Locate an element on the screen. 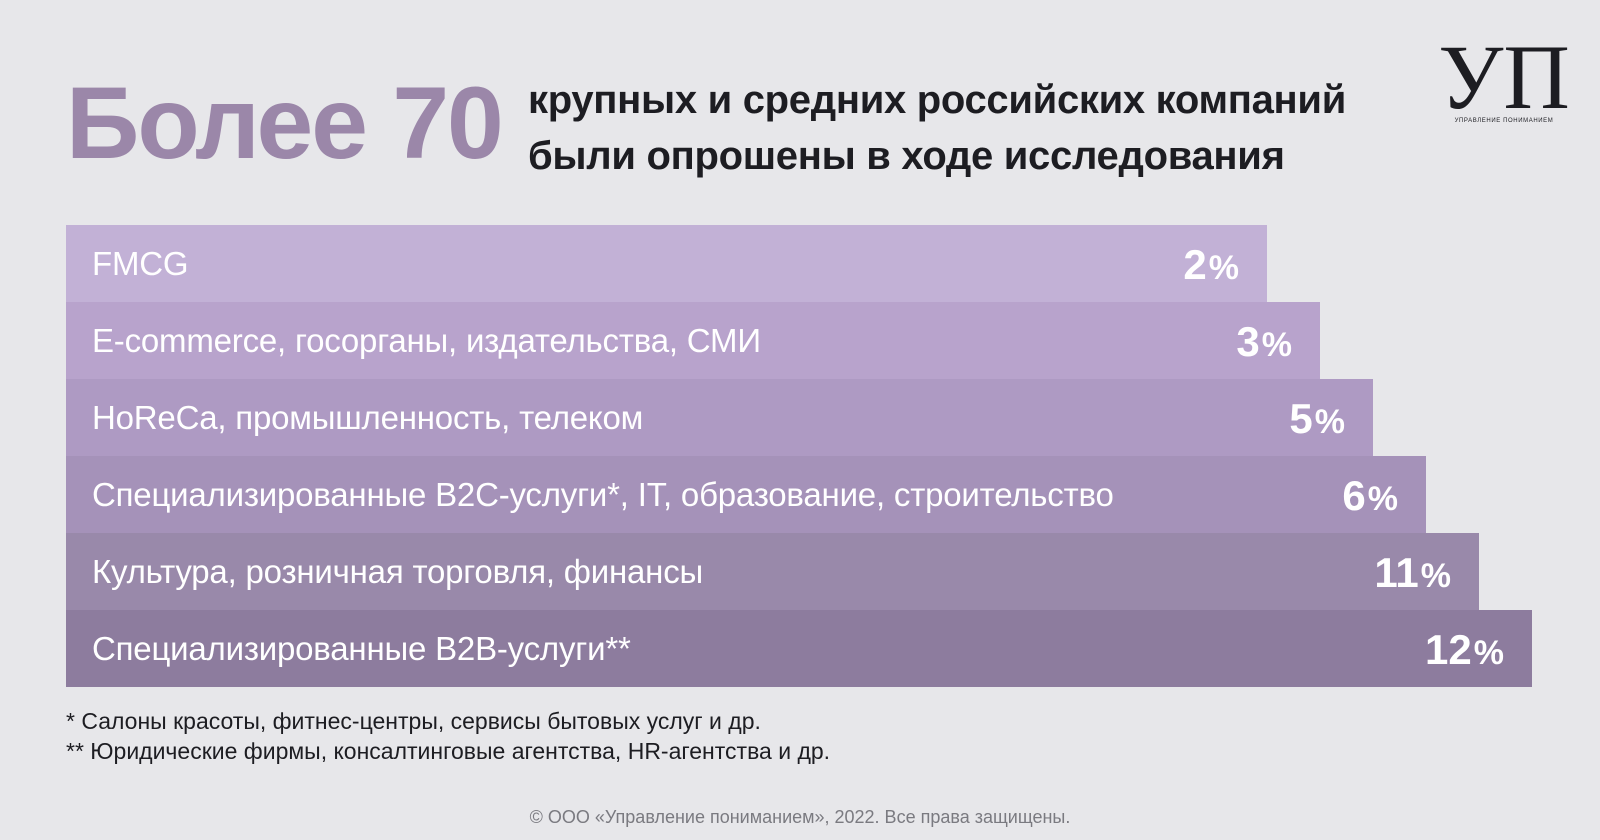  bar-value-number: 12 is located at coordinates (1448, 649).